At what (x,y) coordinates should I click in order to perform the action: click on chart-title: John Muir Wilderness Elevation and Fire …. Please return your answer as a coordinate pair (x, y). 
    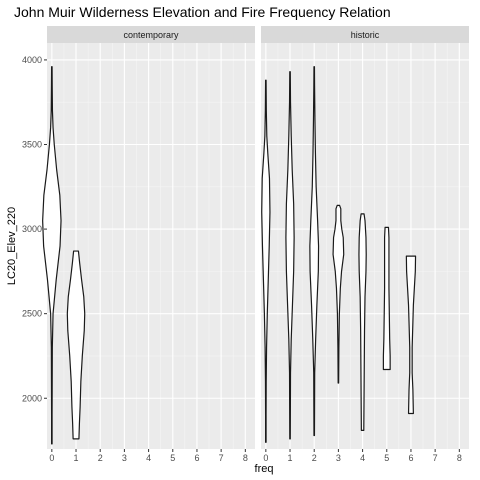
    Looking at the image, I should click on (202, 12).